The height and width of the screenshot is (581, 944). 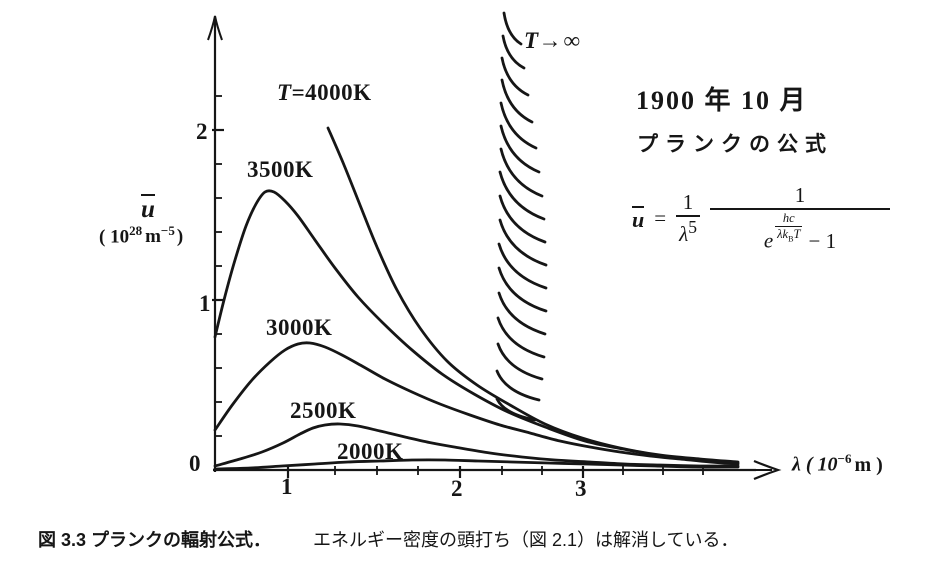 What do you see at coordinates (155, 540) in the screenshot?
I see `caption-number-title: 図 3.3 プランクの輻射公式．` at bounding box center [155, 540].